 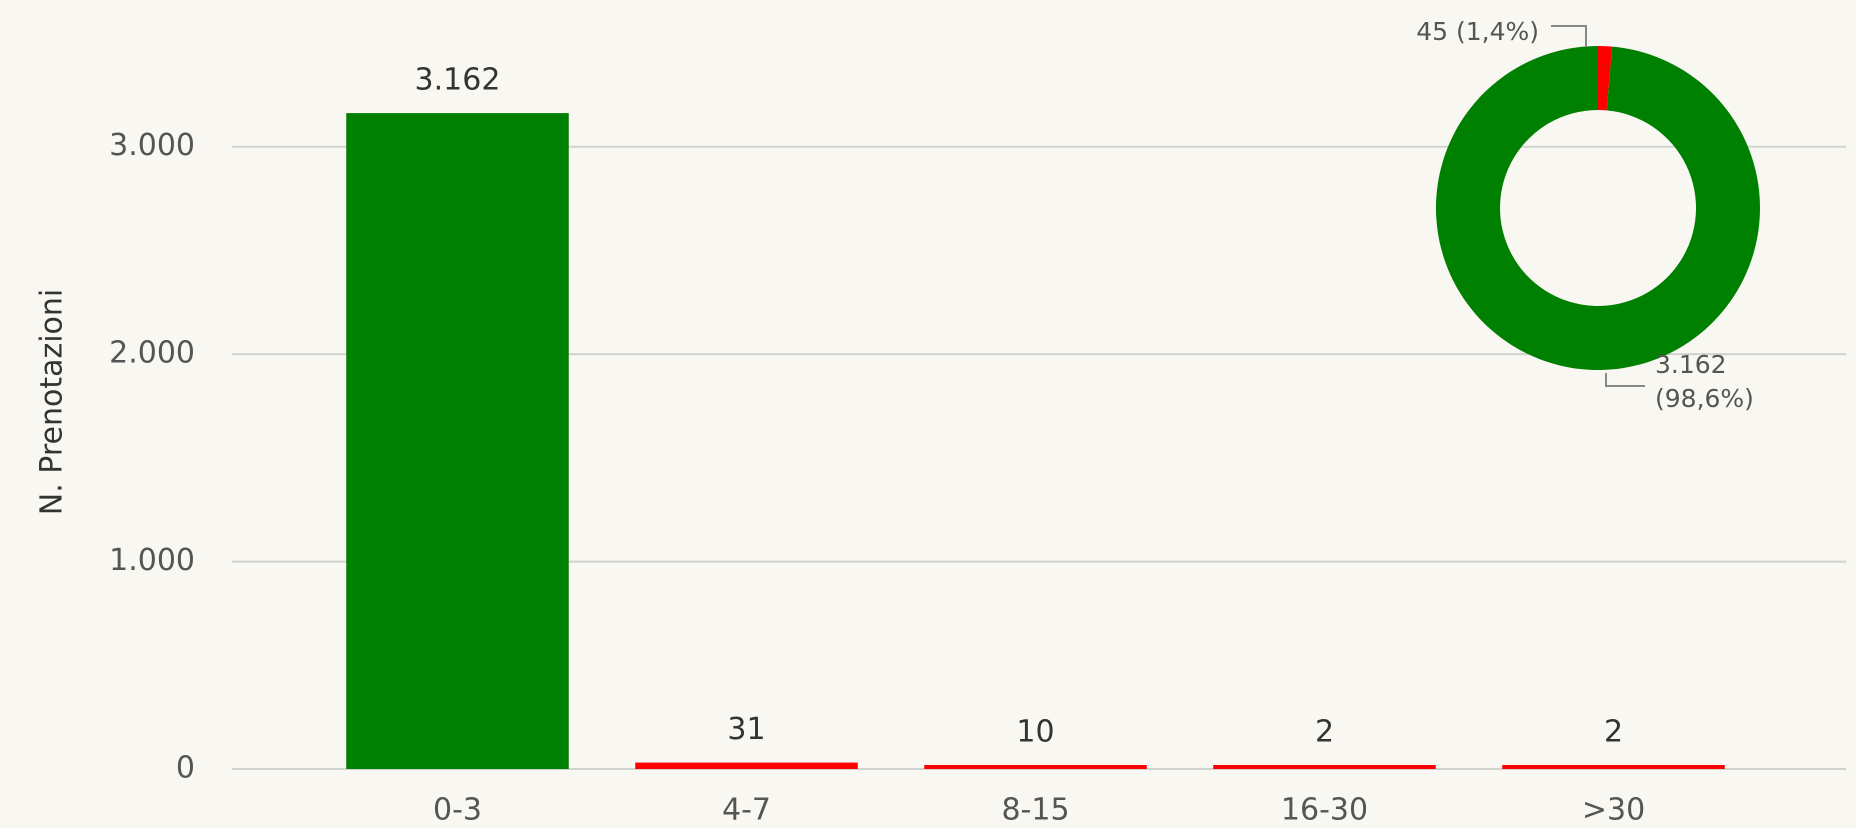 What do you see at coordinates (152, 353) in the screenshot?
I see `y-tick-label: 2.000` at bounding box center [152, 353].